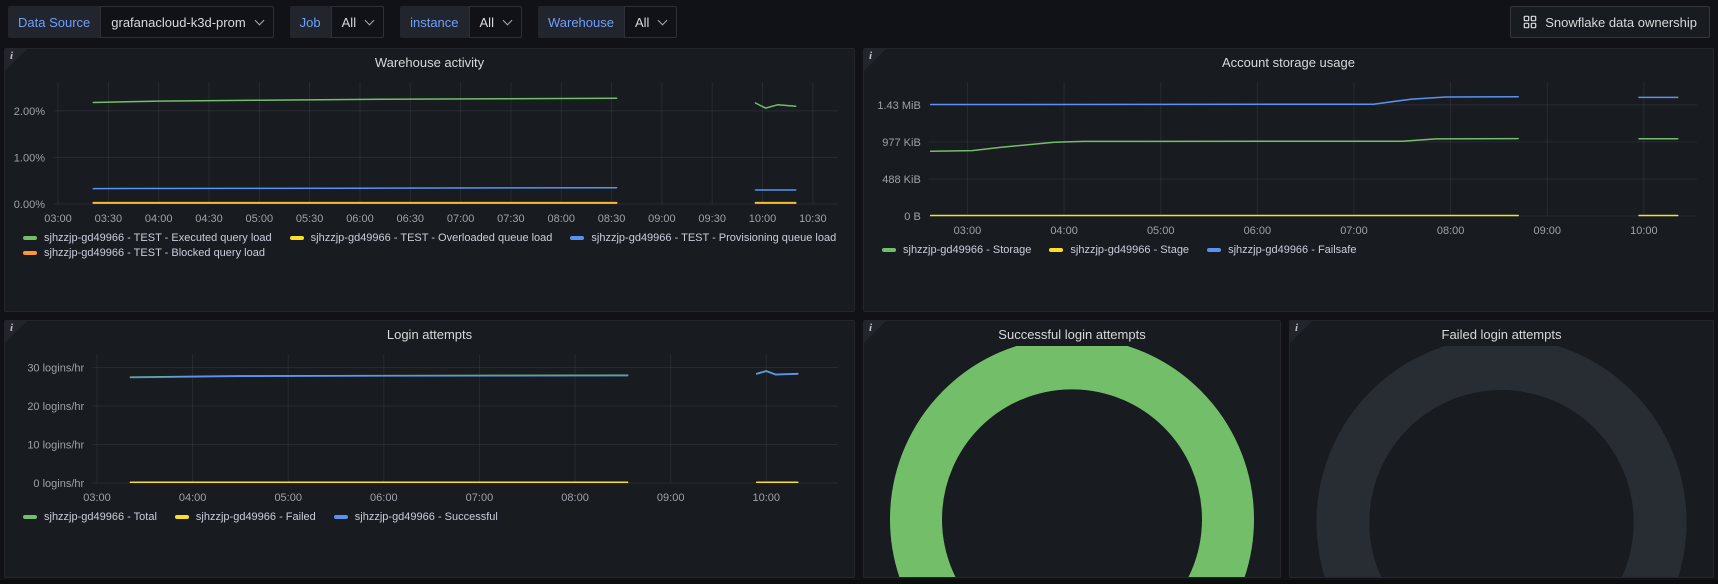 This screenshot has height=584, width=1718. Describe the element at coordinates (1621, 22) in the screenshot. I see `ownership-button-label: Snowflake data ownership` at that location.